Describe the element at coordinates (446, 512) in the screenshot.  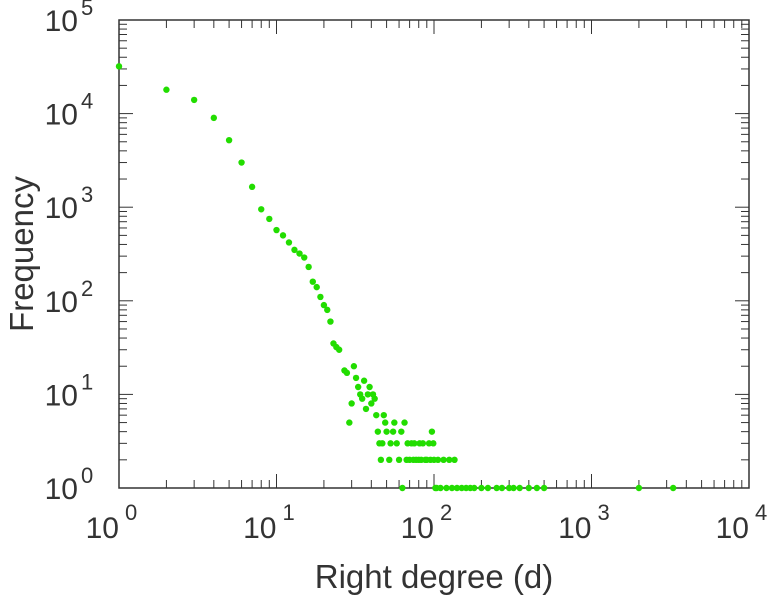
I see `x-tick-exponent: 2` at that location.